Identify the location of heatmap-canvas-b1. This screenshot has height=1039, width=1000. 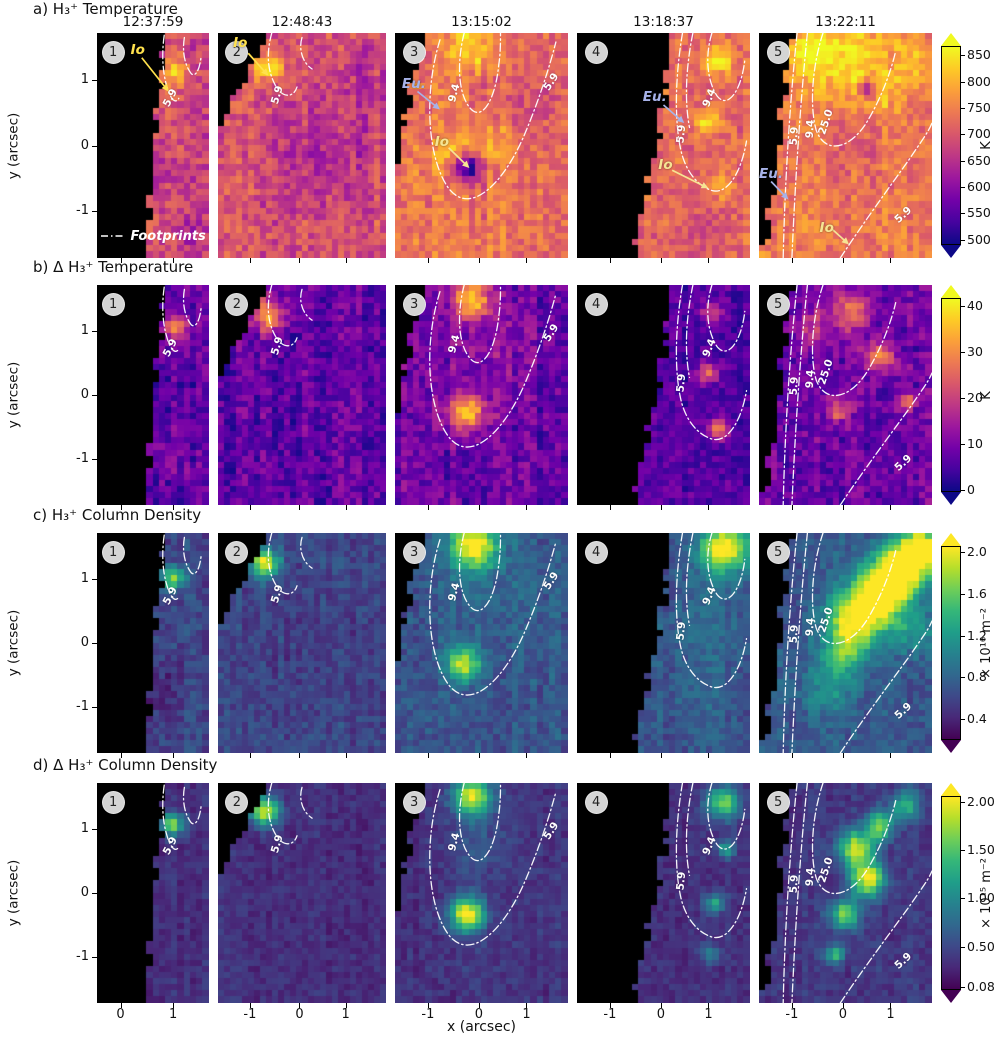
(153, 395).